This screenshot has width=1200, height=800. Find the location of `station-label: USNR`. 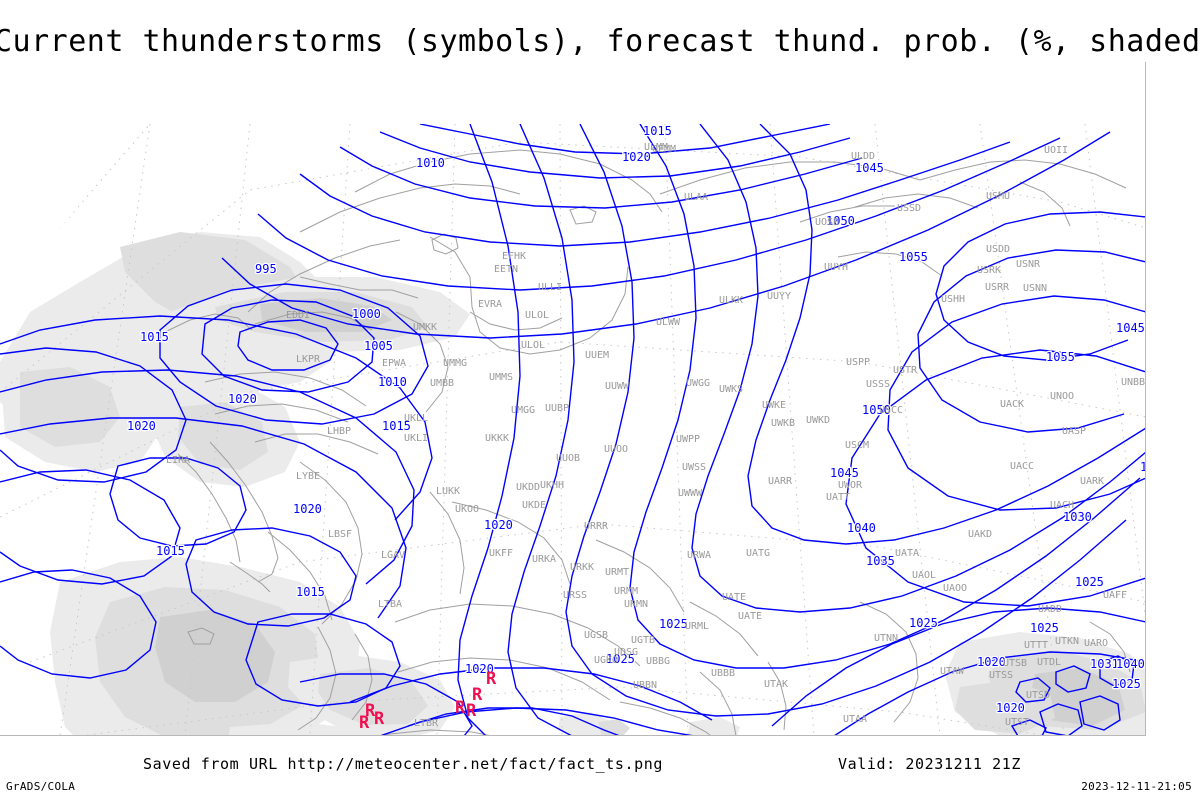

station-label: USNR is located at coordinates (1028, 264).